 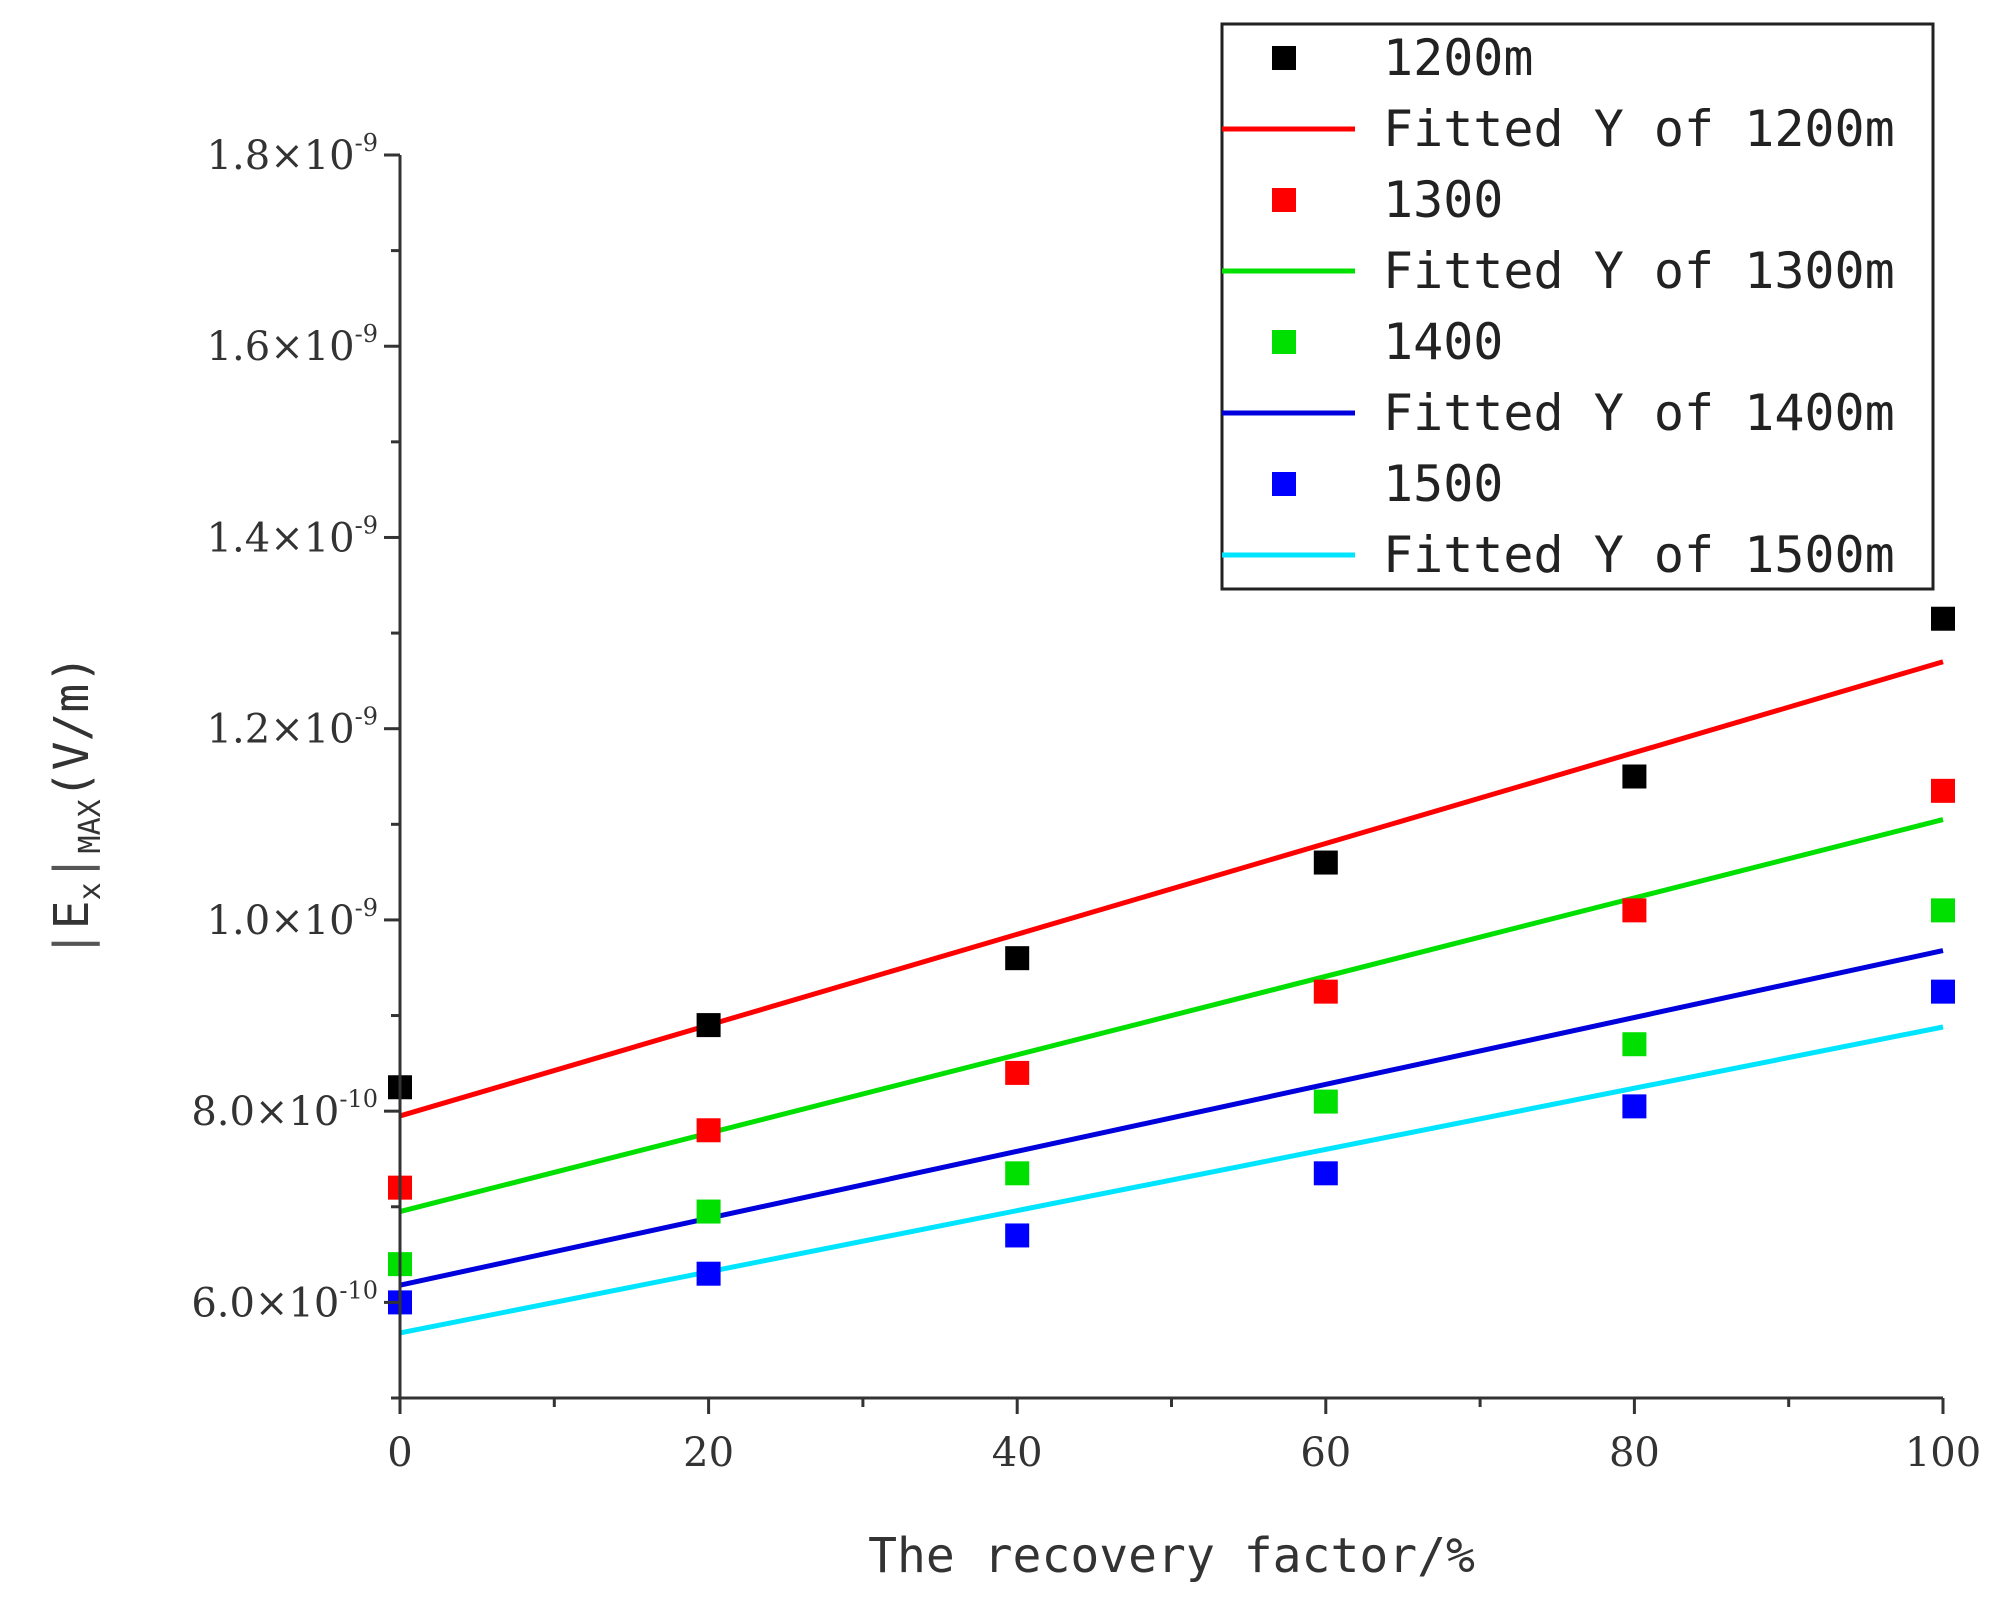 I want to click on legend-box, so click(x=1577, y=306).